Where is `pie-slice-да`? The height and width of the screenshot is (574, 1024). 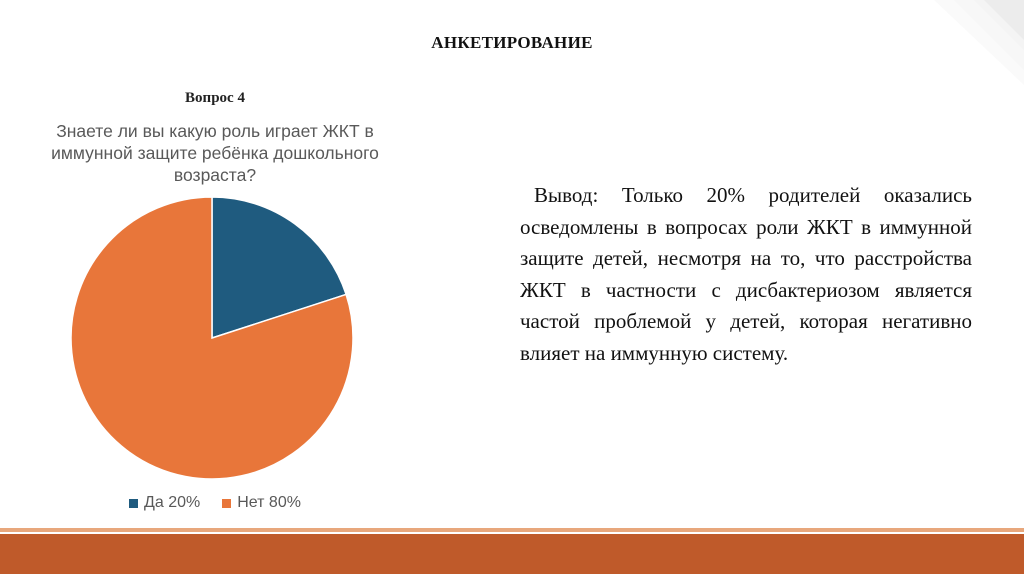
pie-slice-да is located at coordinates (279, 268).